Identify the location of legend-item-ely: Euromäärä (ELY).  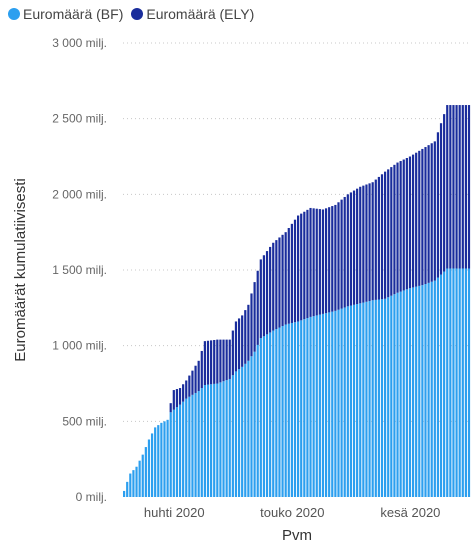
(192, 14).